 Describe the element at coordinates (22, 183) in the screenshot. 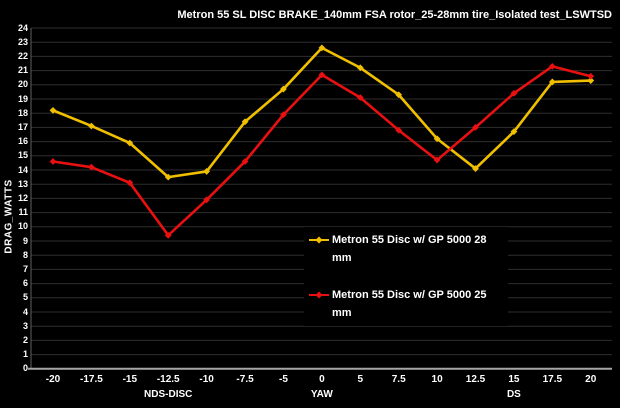

I see `y-tick-label: 13` at that location.